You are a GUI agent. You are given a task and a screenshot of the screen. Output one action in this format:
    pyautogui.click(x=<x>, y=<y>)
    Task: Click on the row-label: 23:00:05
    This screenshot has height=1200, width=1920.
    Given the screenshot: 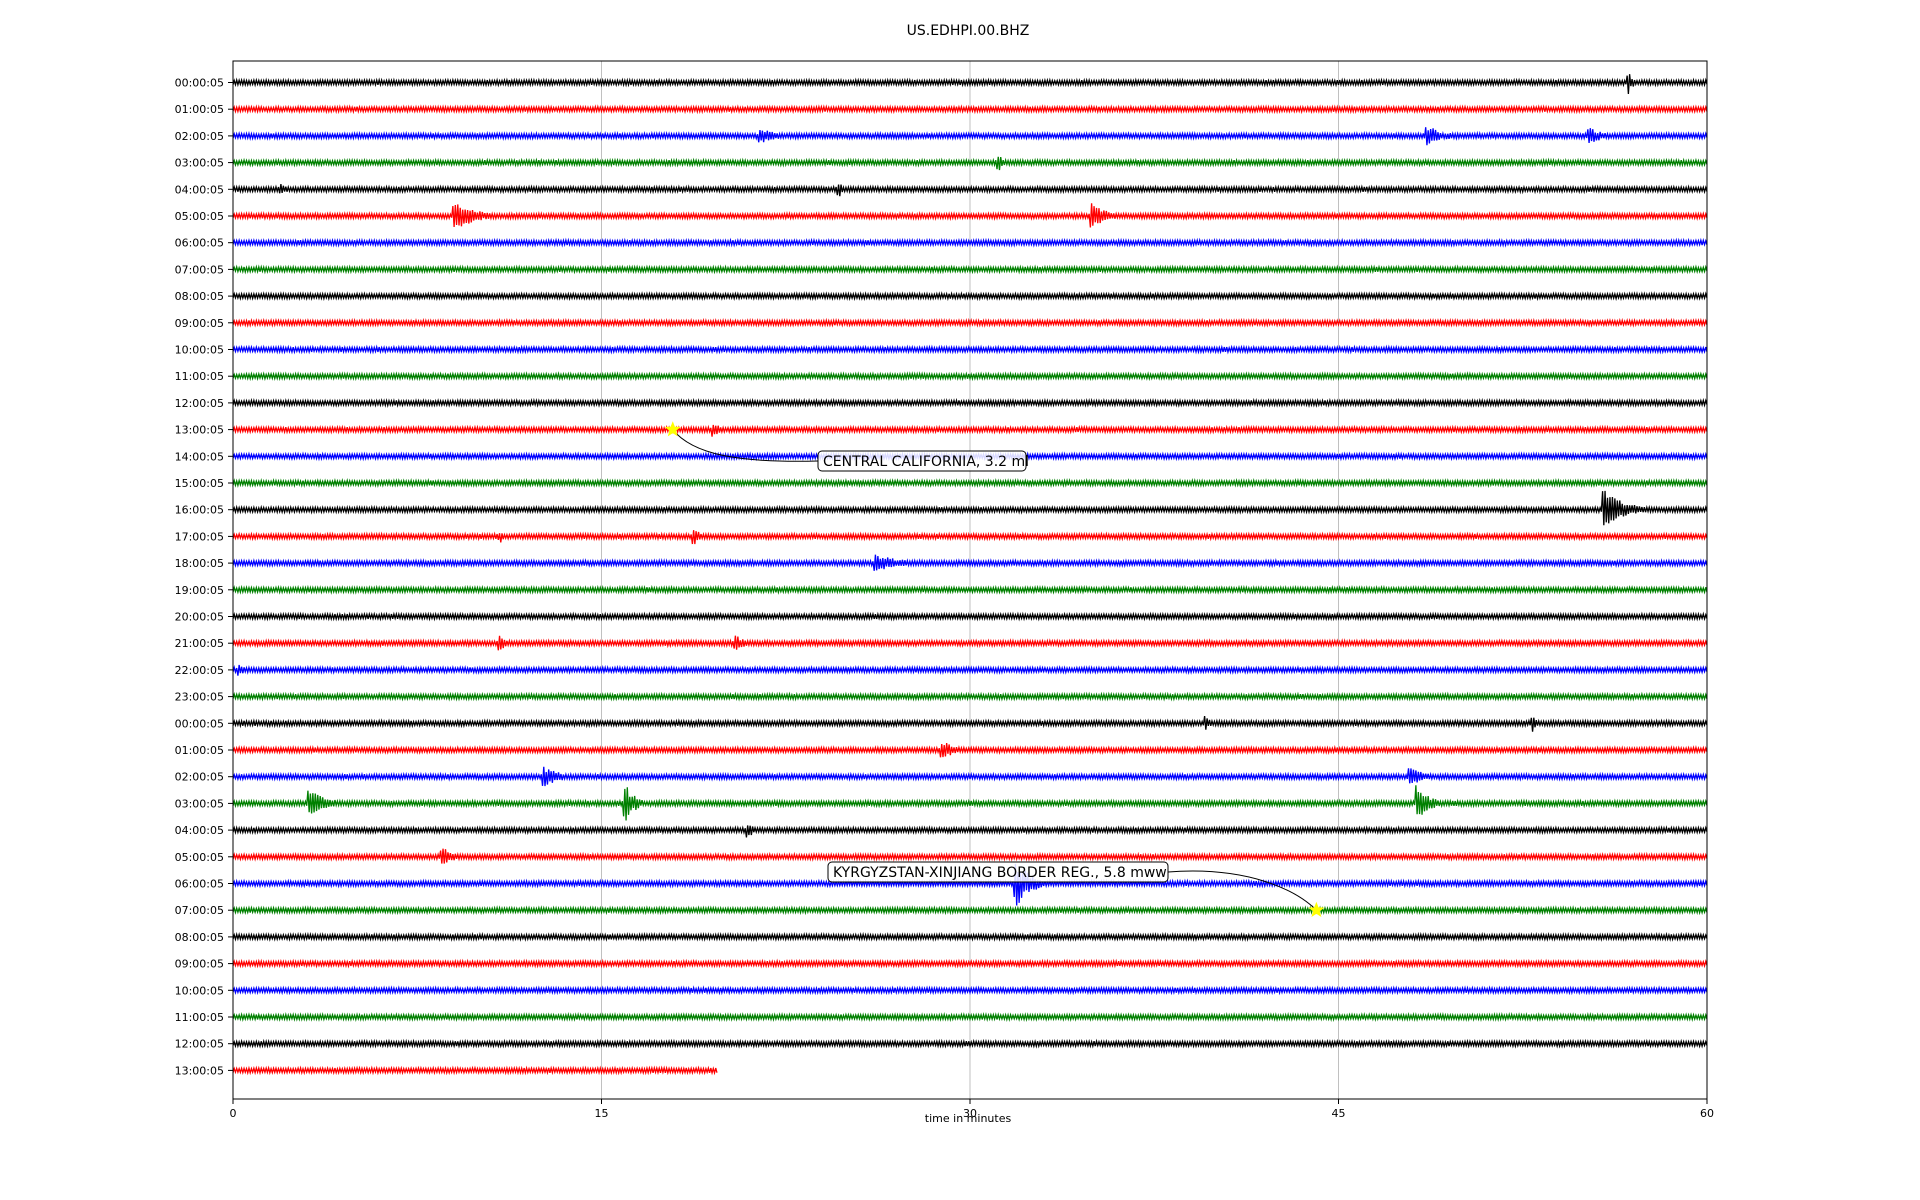 What is the action you would take?
    pyautogui.click(x=199, y=697)
    